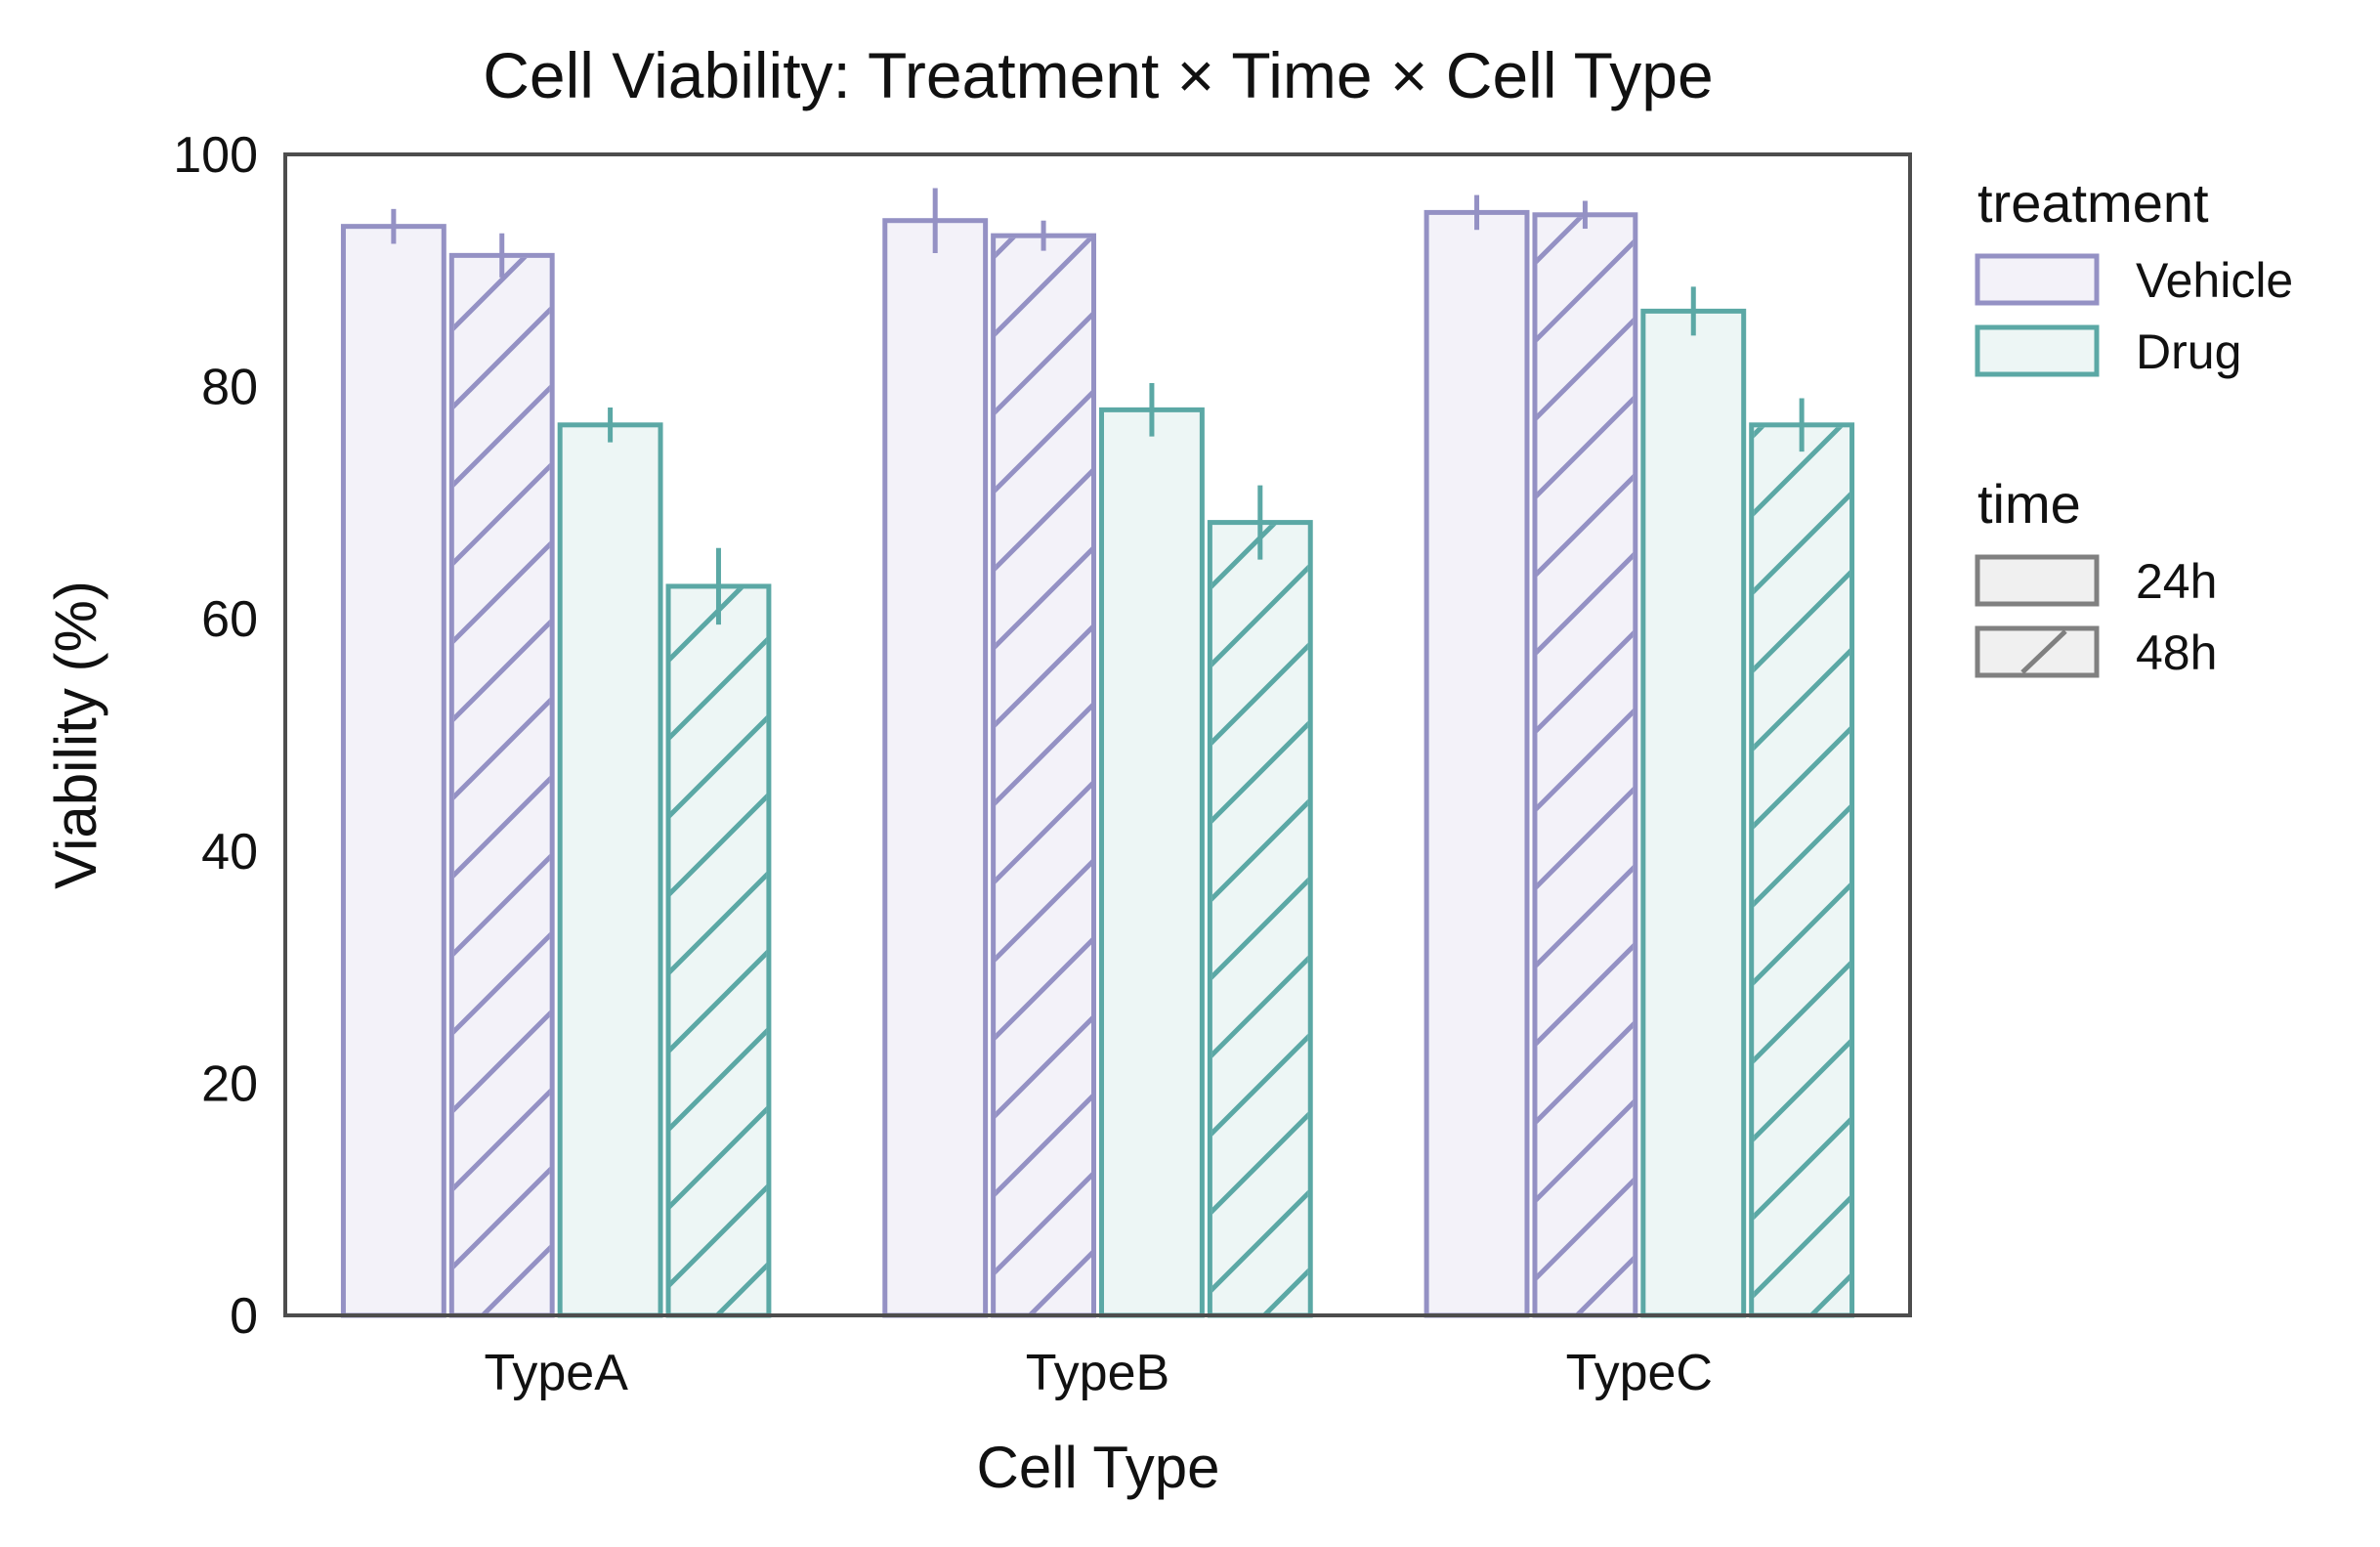  What do you see at coordinates (2093, 203) in the screenshot?
I see `legend-title-treatment: treatment` at bounding box center [2093, 203].